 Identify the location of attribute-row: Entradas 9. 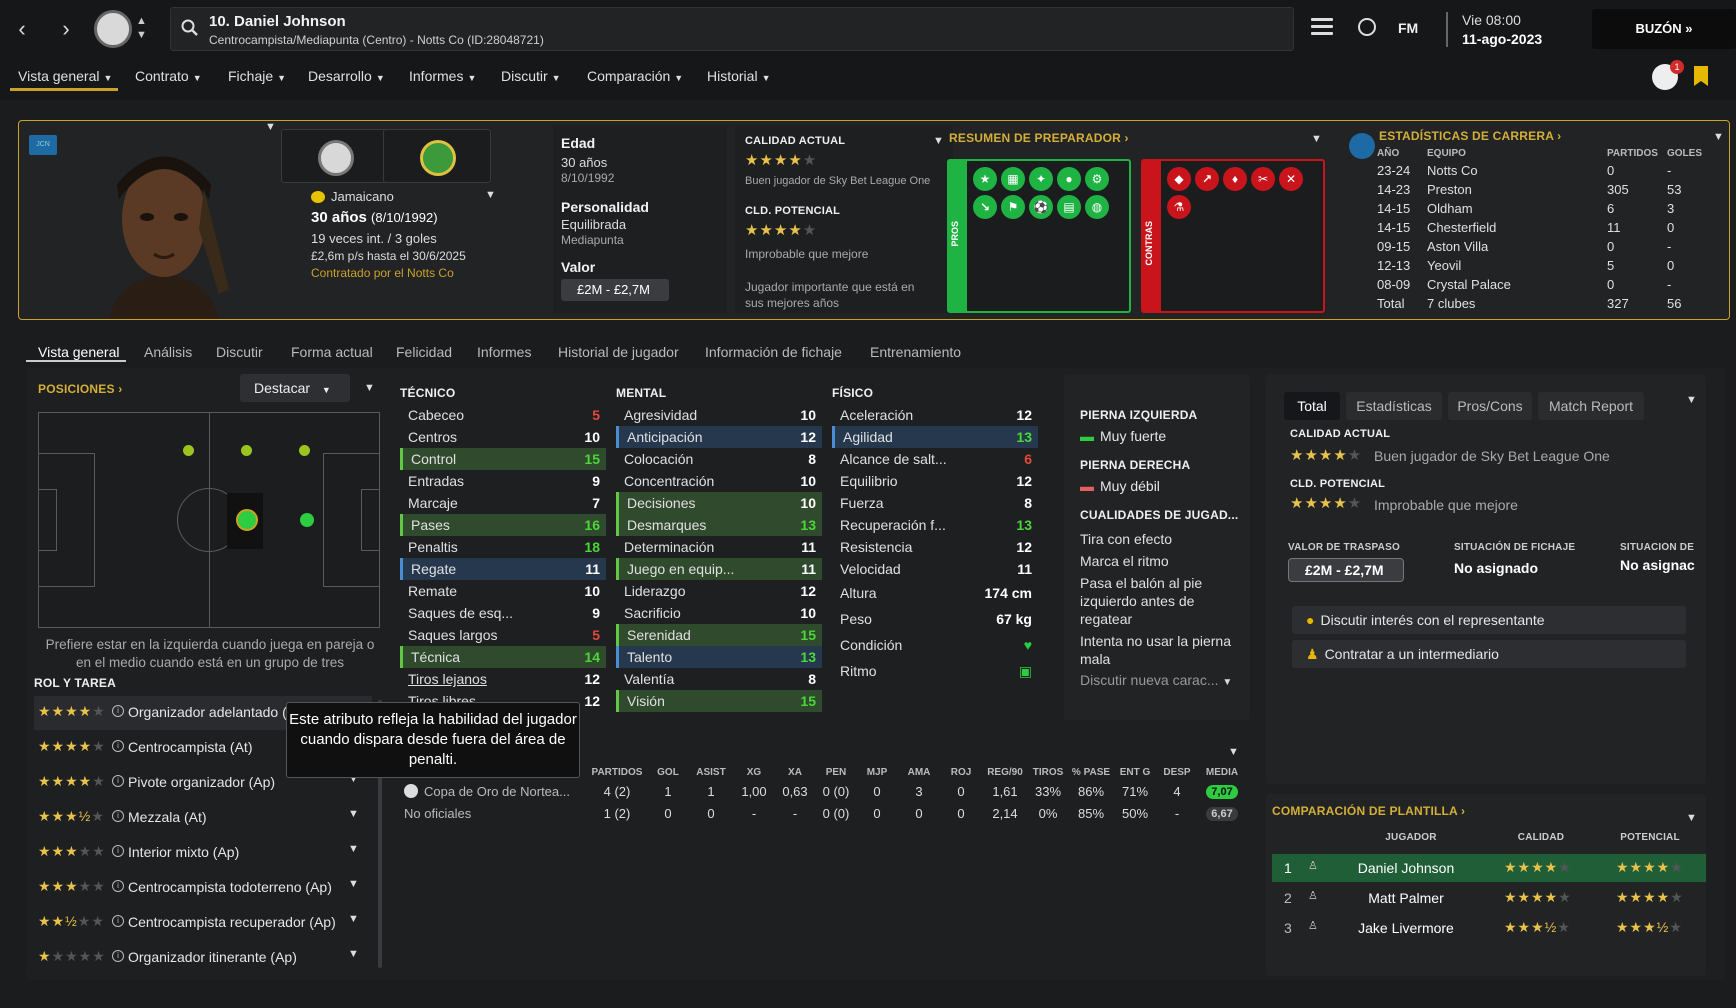
(504, 481).